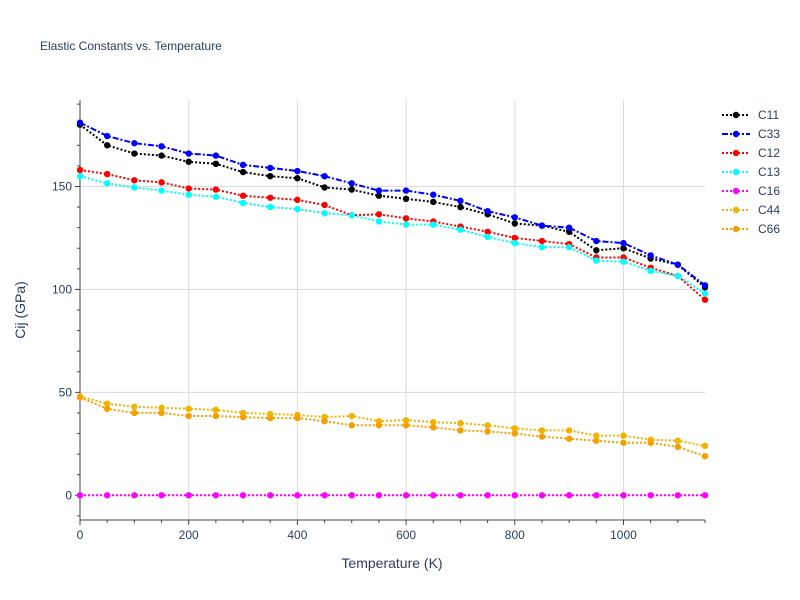  Describe the element at coordinates (769, 191) in the screenshot. I see `legend-label: C16` at that location.